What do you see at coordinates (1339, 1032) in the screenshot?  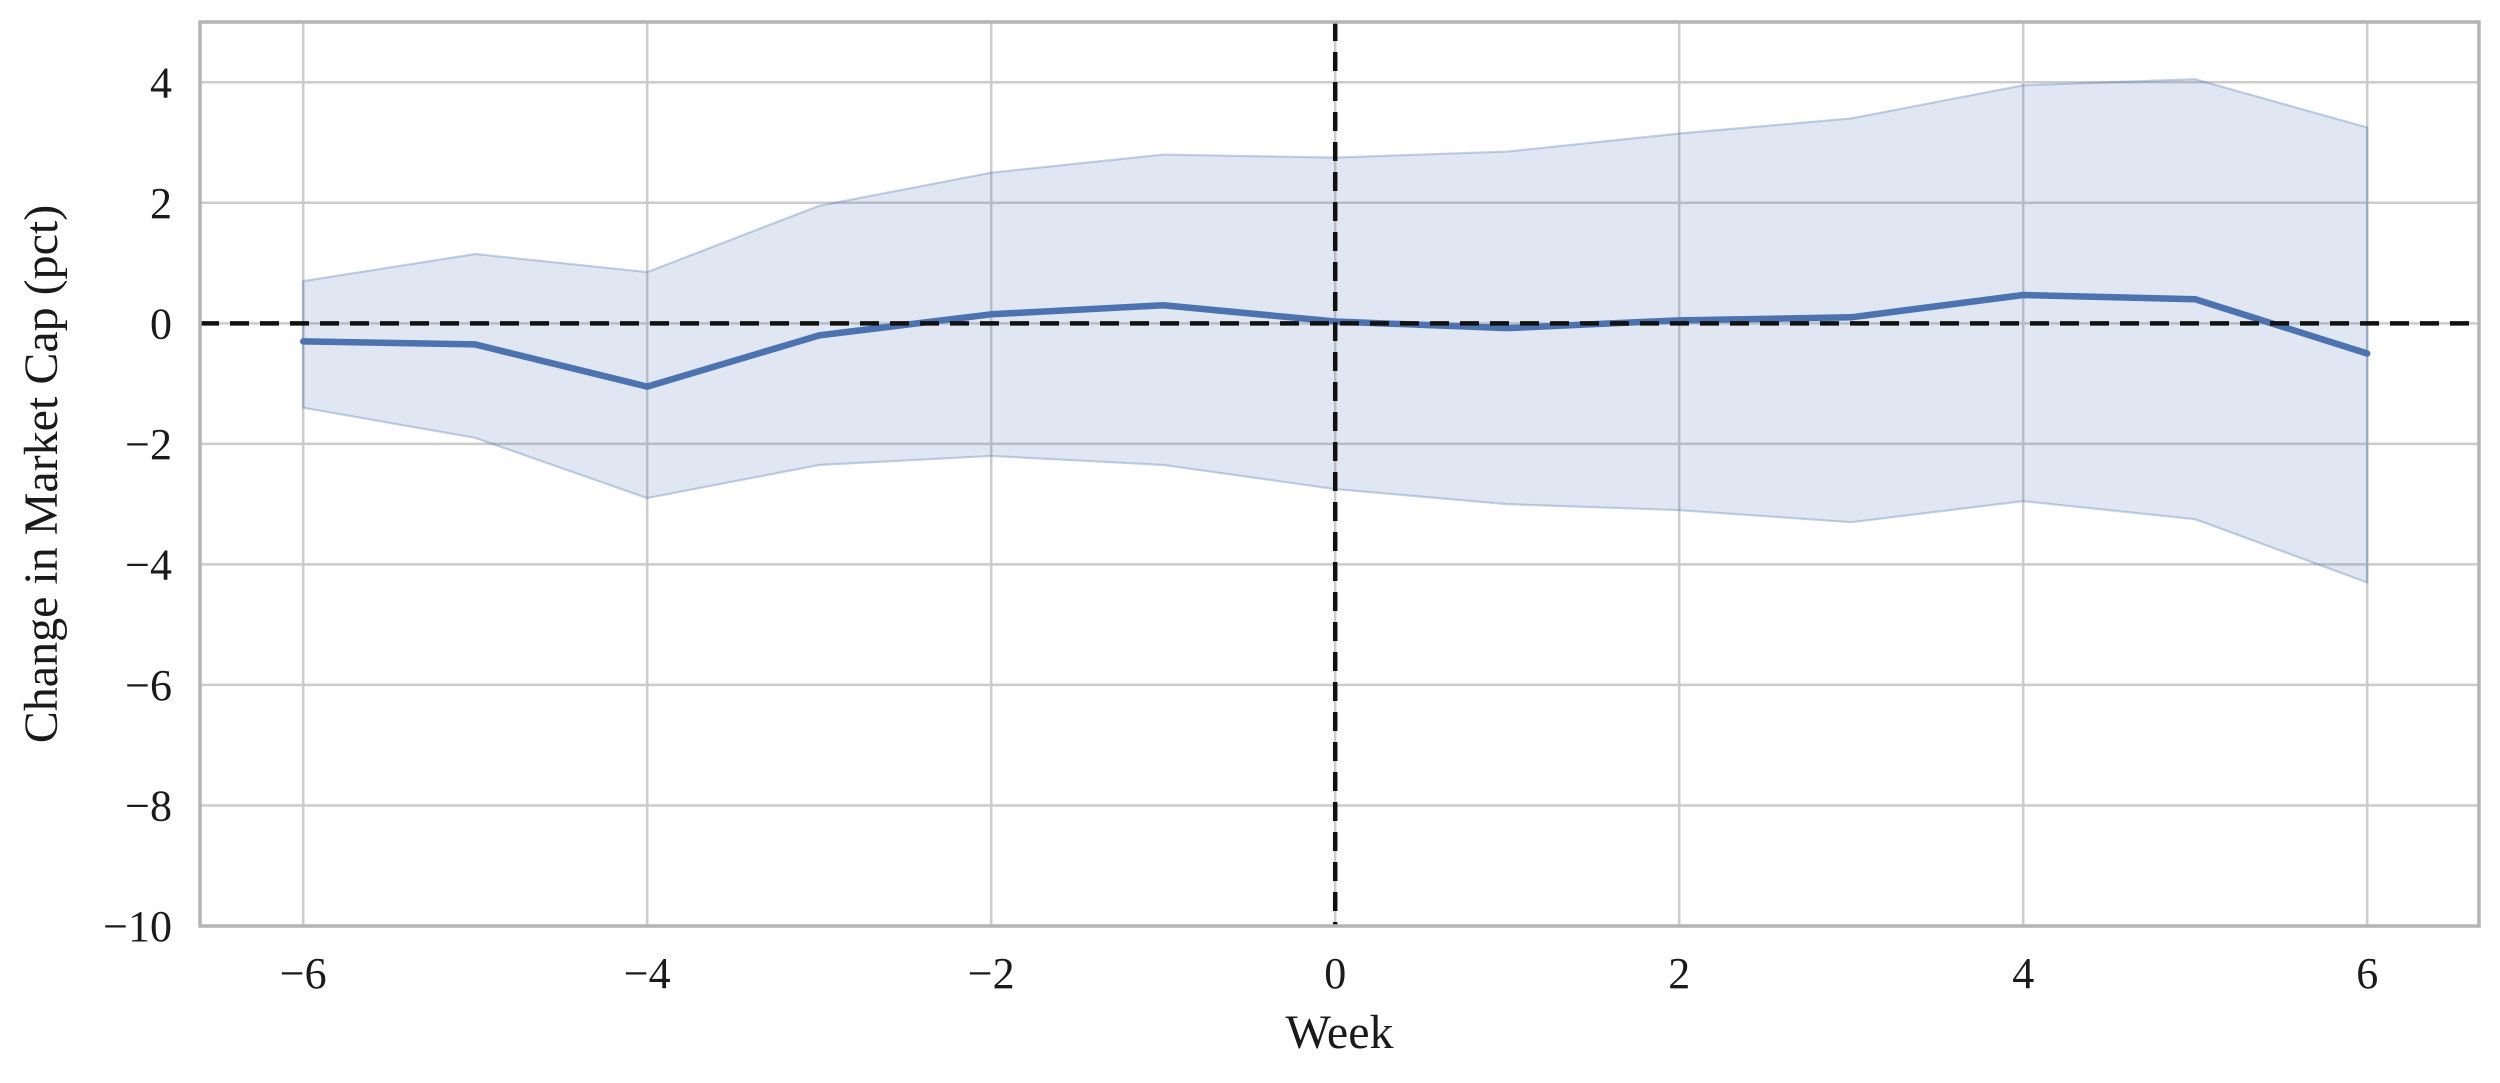 I see `x-axis-label: Week` at bounding box center [1339, 1032].